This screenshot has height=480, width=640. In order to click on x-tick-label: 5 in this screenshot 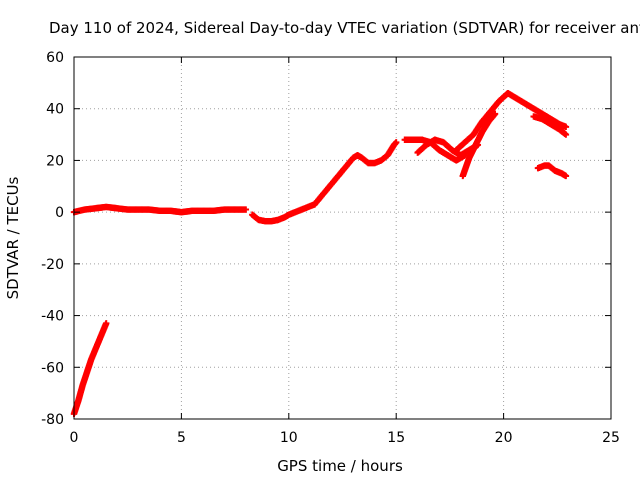, I will do `click(181, 438)`.